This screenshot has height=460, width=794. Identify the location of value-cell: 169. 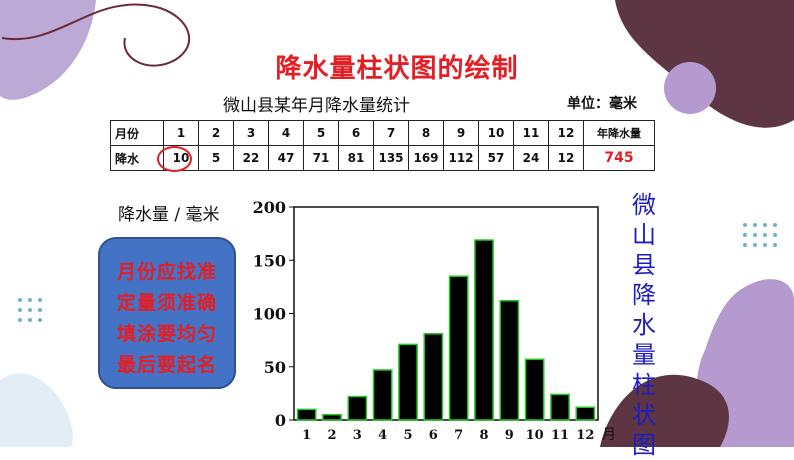
(426, 158).